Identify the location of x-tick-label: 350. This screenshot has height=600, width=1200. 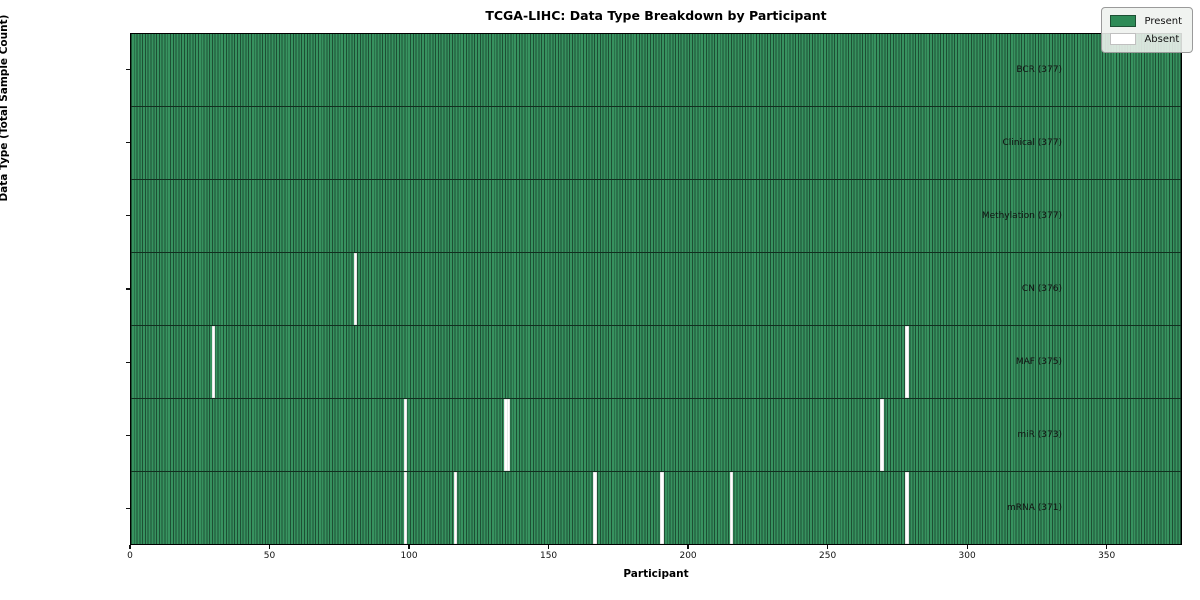
(1107, 556).